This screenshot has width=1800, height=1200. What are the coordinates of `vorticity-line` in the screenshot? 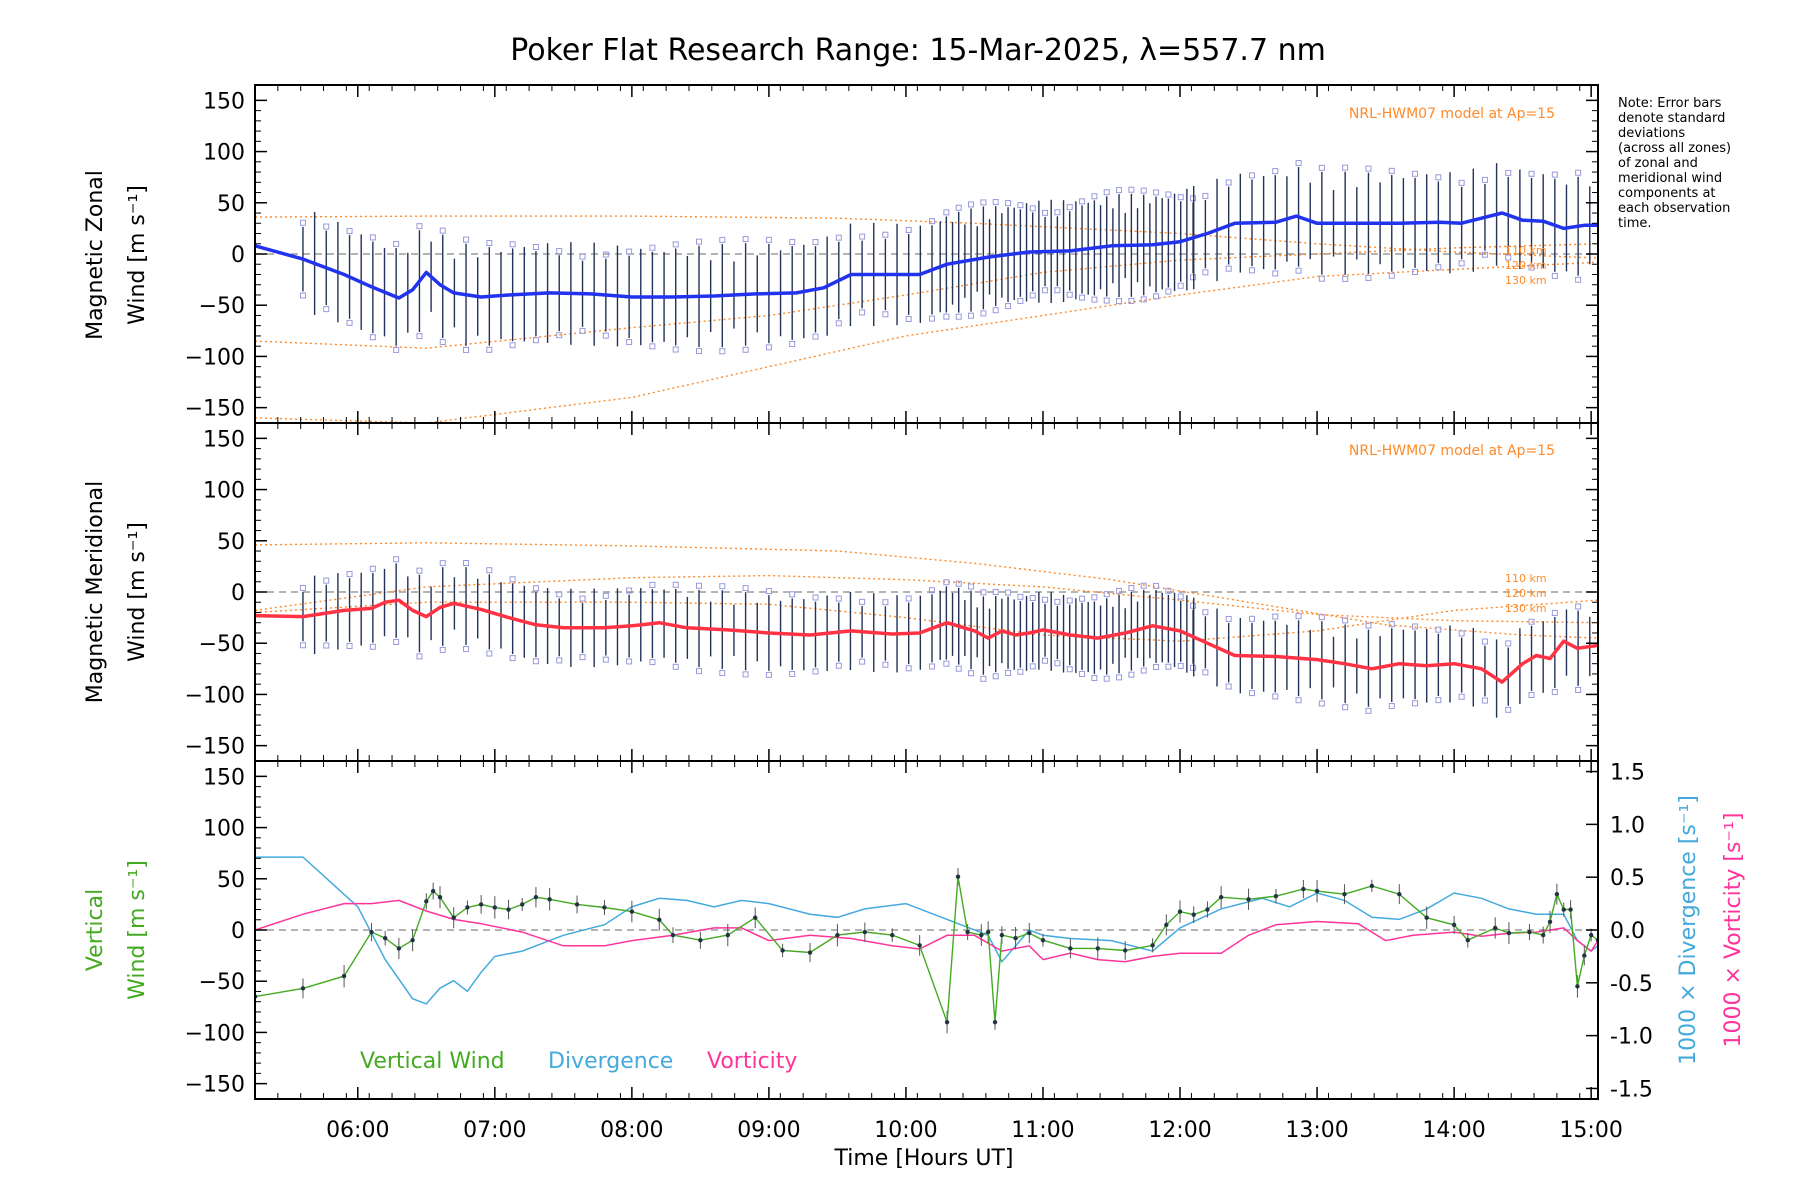 It's located at (926, 931).